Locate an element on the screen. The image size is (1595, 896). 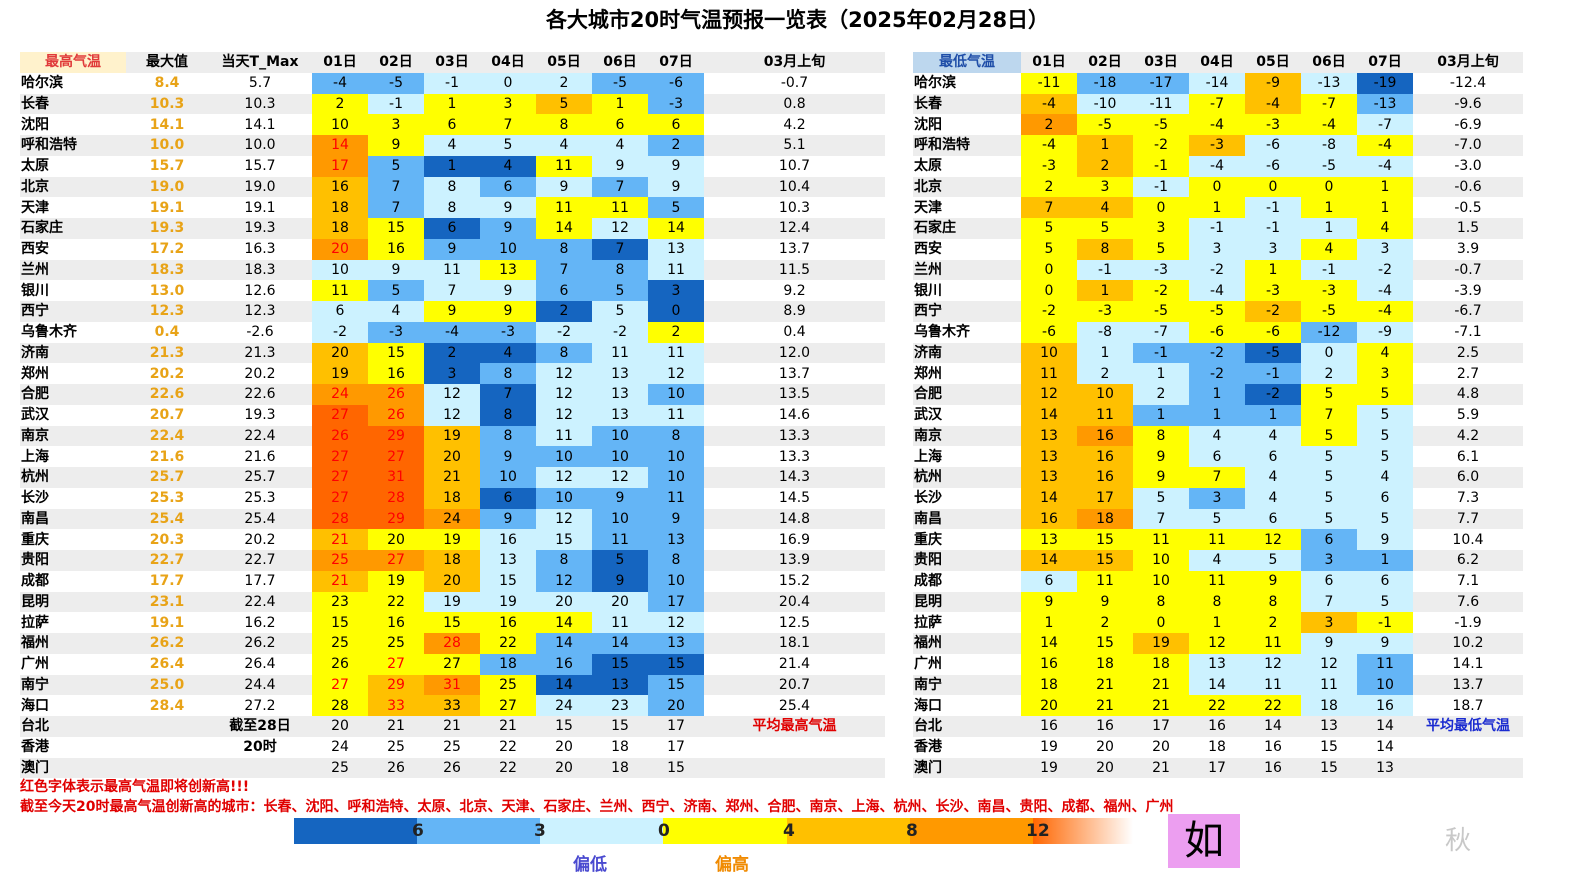
city-name: 石家庄 is located at coordinates (967, 228).